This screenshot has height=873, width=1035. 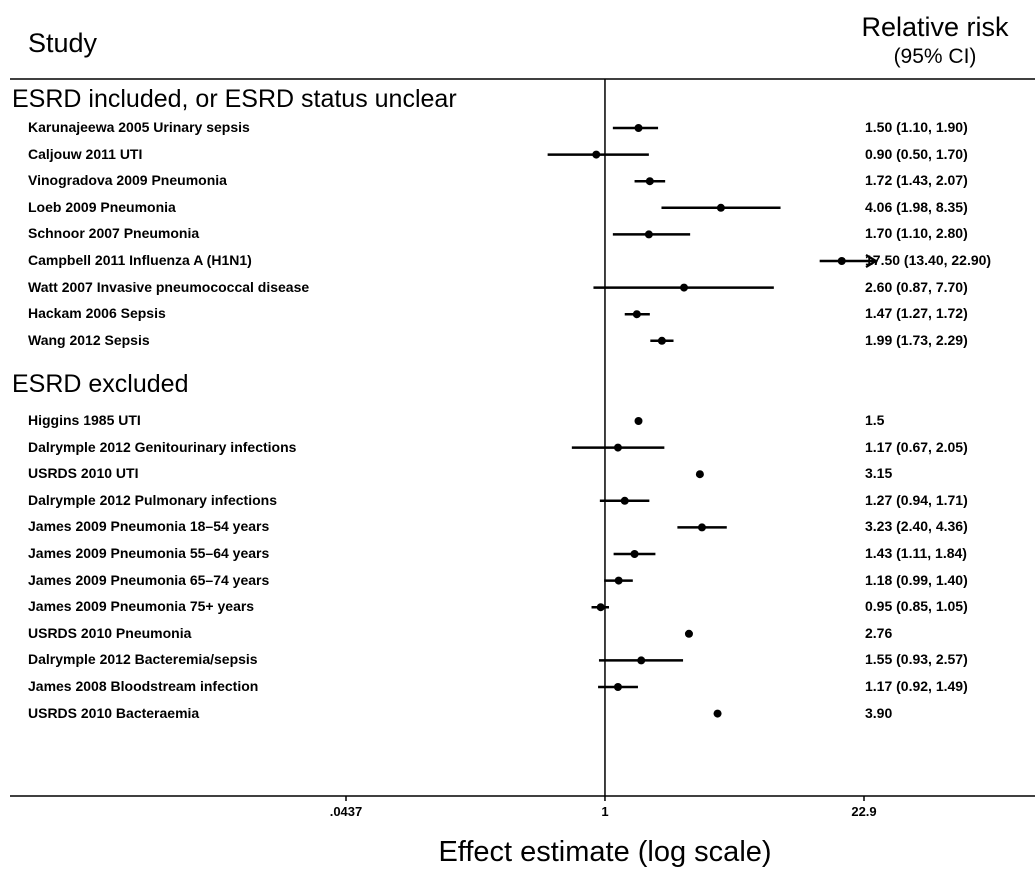 I want to click on estimate-label-0-7: 1.47 (1.27, 1.72), so click(x=916, y=313).